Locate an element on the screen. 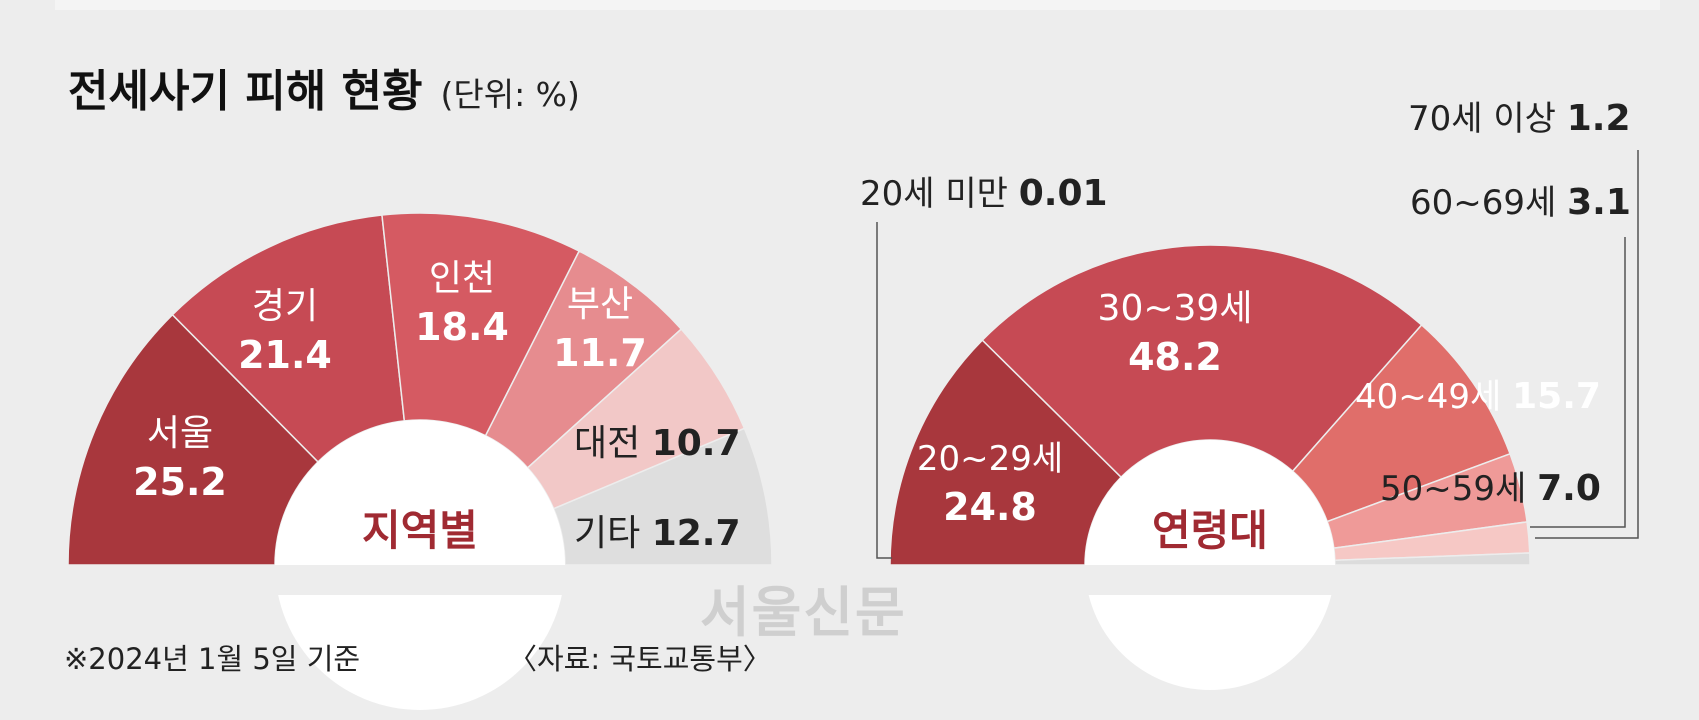  region-center-label: 지역별 is located at coordinates (420, 530).